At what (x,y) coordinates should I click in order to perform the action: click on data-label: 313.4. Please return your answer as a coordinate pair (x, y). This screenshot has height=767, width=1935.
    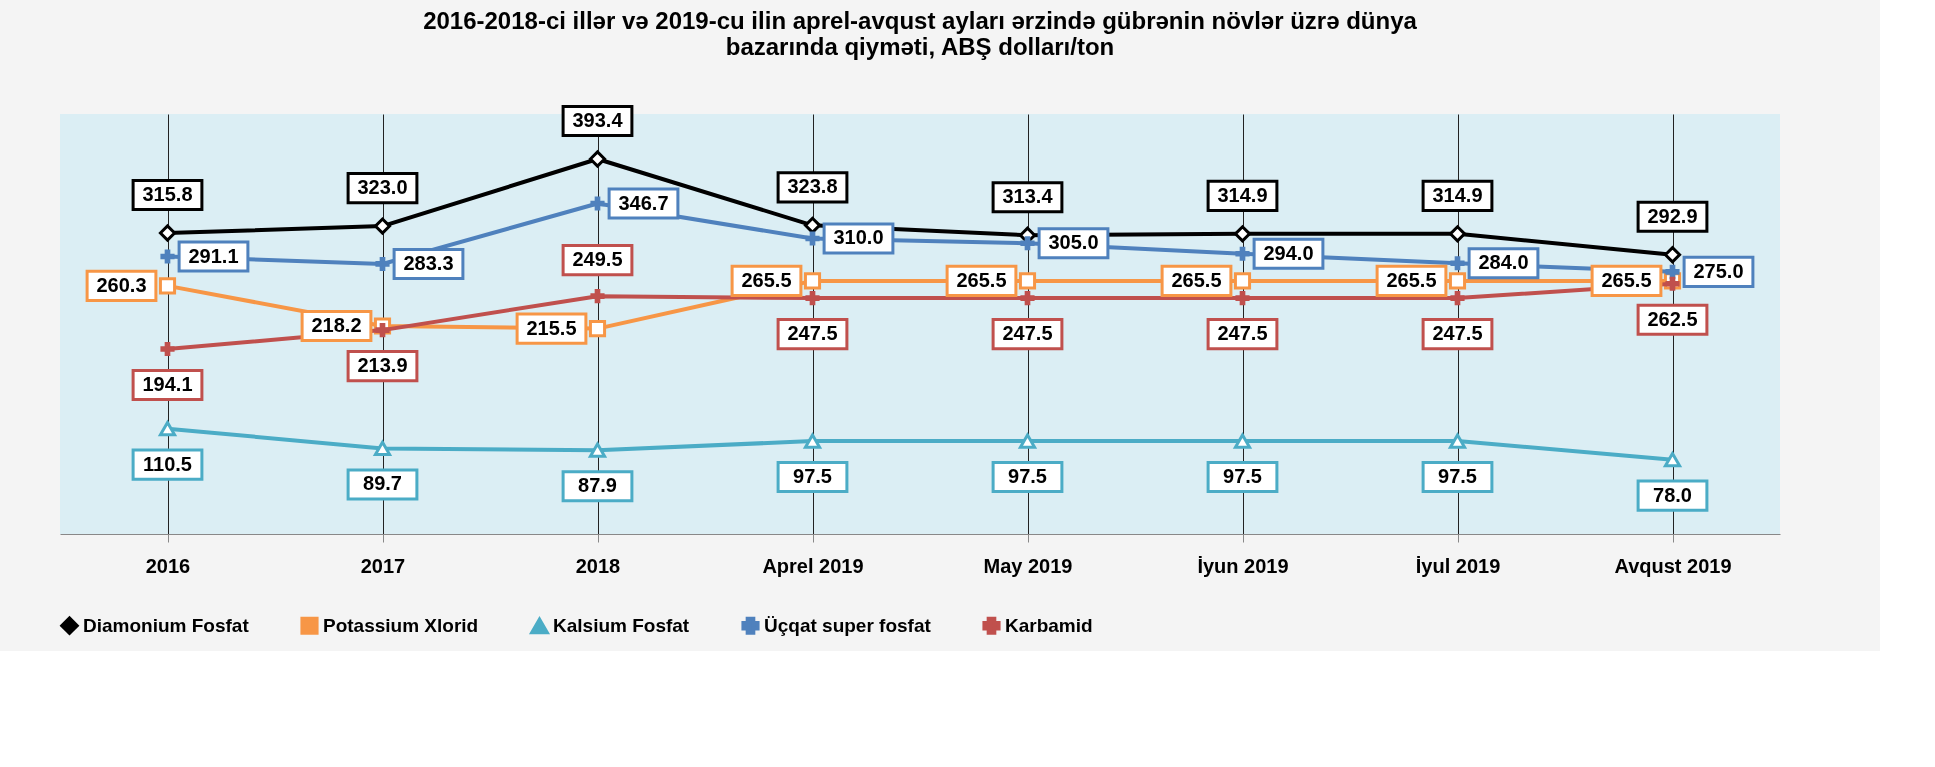
    Looking at the image, I should click on (1028, 196).